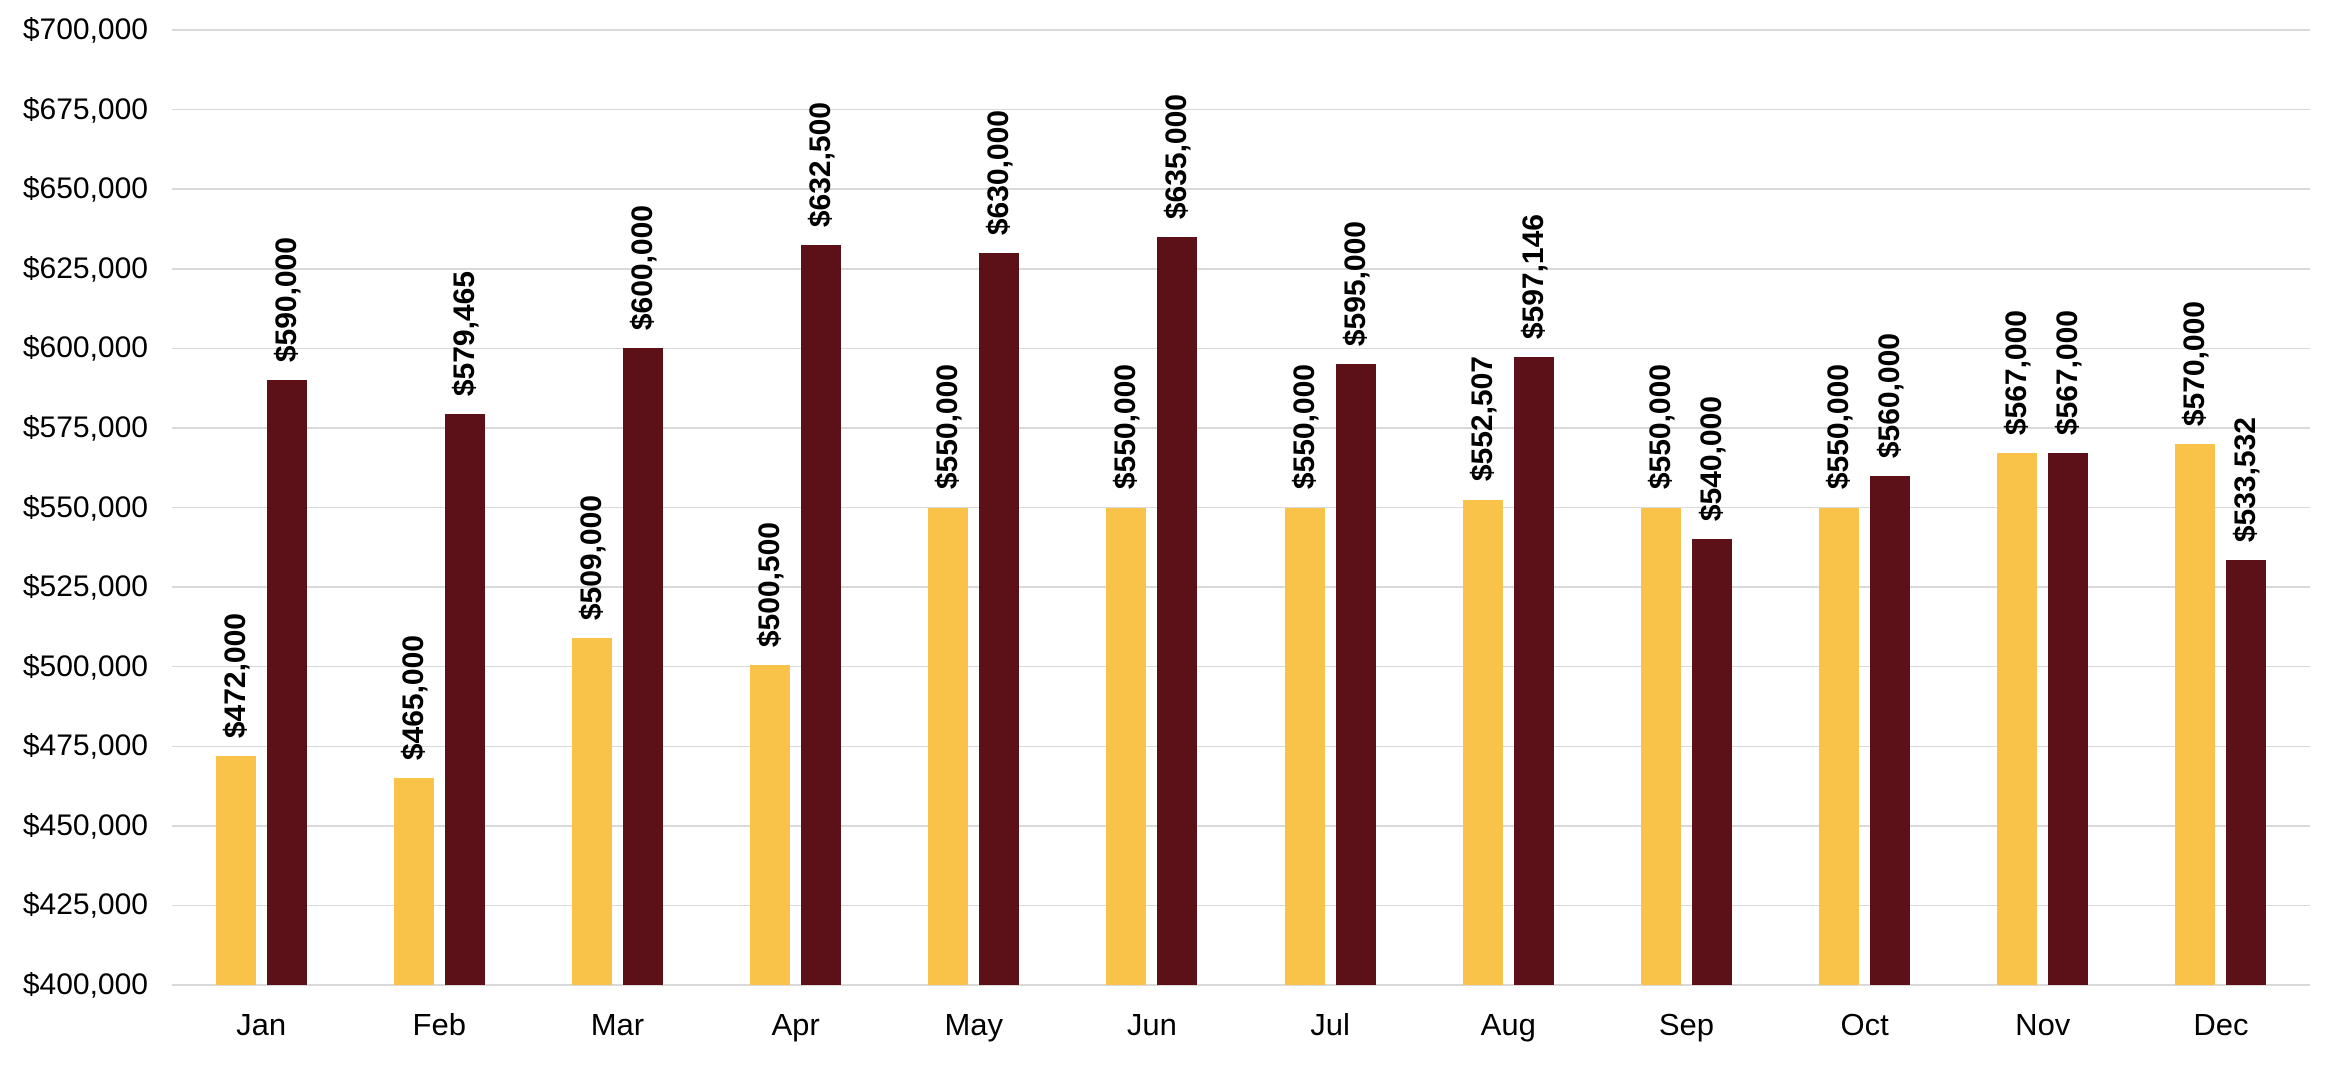  What do you see at coordinates (770, 584) in the screenshot?
I see `bar-value-label: $500,500` at bounding box center [770, 584].